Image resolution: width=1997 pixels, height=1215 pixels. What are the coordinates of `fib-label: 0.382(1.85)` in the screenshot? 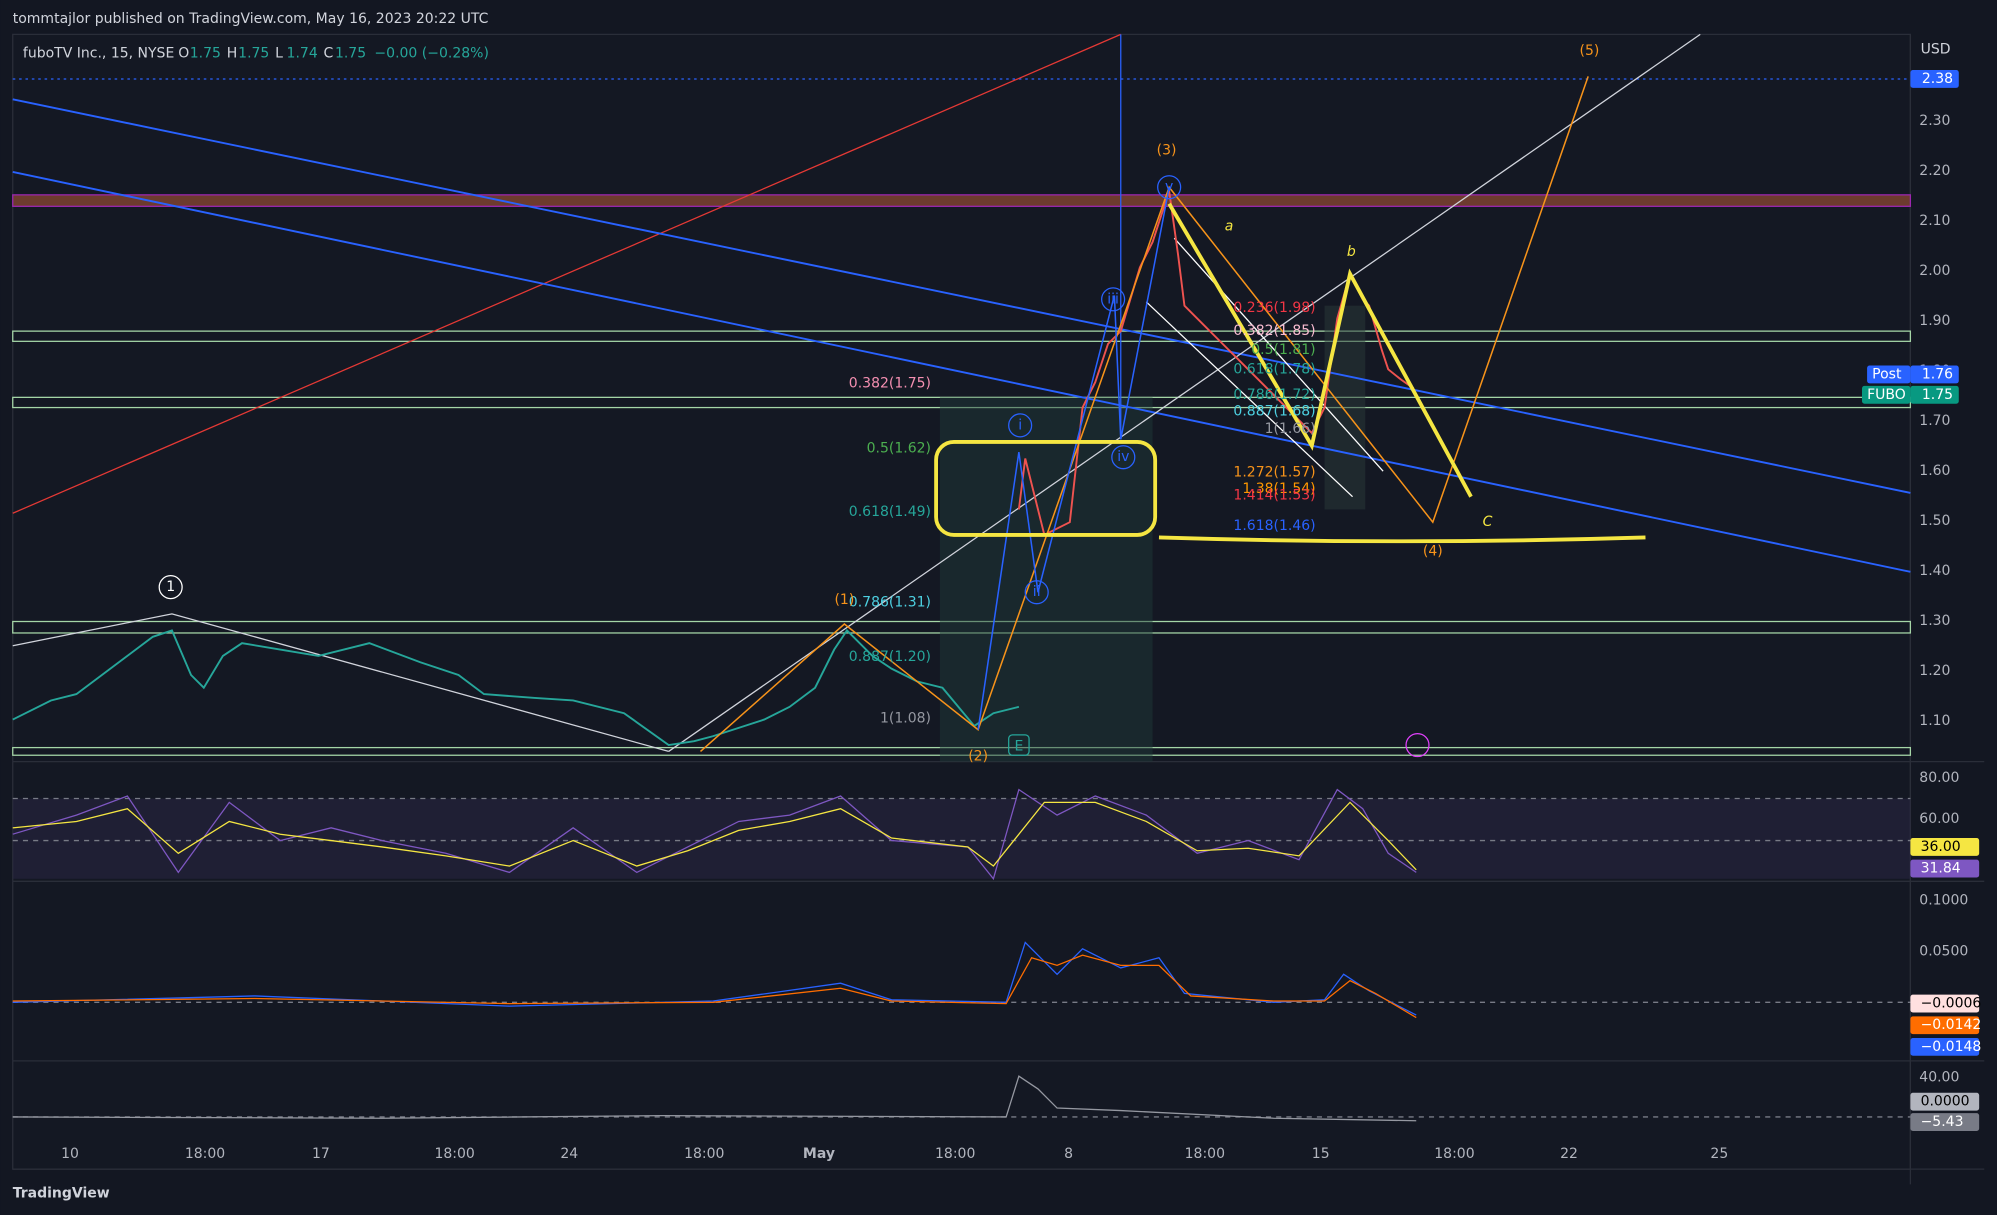 It's located at (1274, 331).